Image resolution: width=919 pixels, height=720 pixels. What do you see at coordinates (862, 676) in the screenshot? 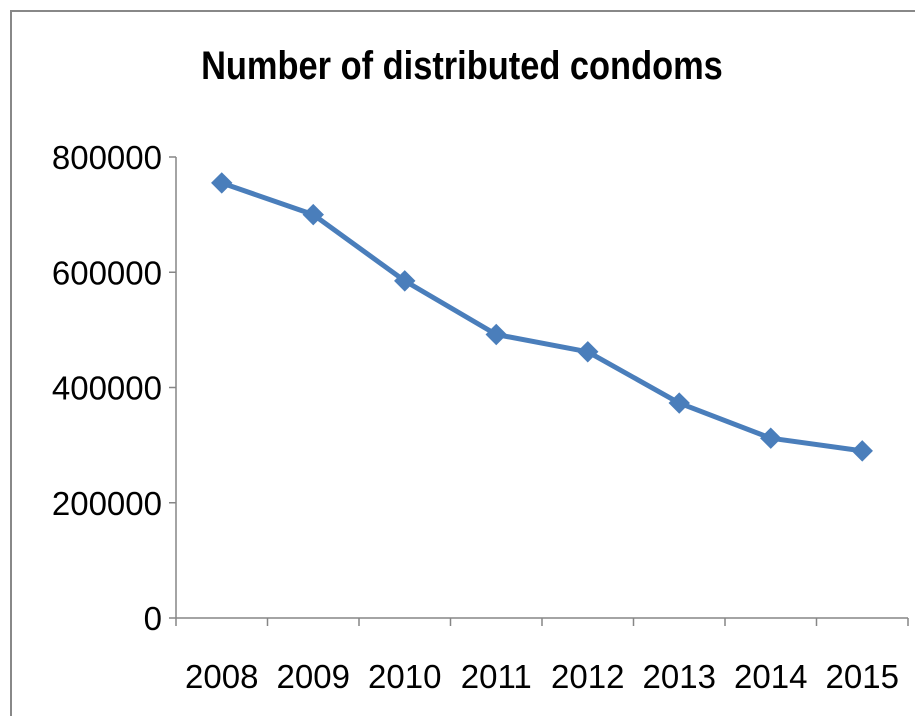
I see `x-tick-label: 2015` at bounding box center [862, 676].